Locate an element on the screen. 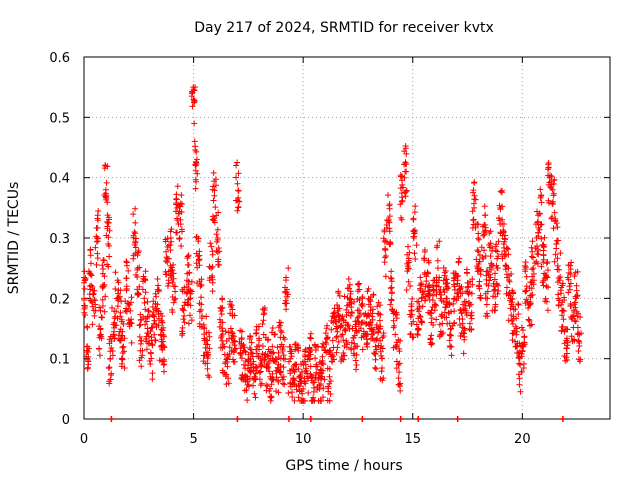 The width and height of the screenshot is (640, 480). baseline-markers is located at coordinates (337, 419).